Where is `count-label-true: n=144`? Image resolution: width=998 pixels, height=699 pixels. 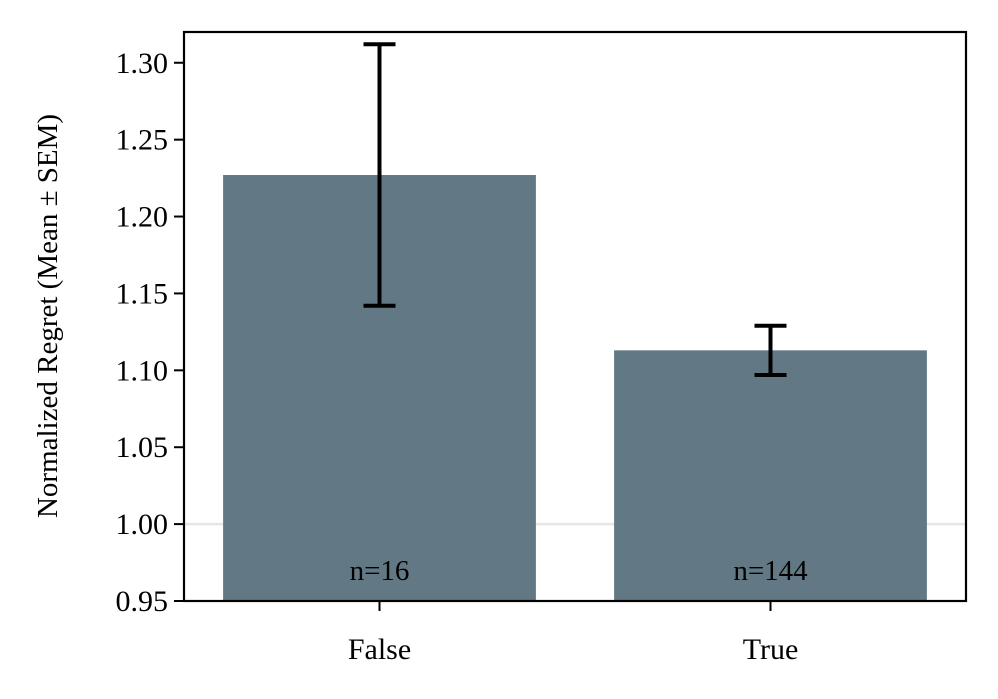 count-label-true: n=144 is located at coordinates (770, 571).